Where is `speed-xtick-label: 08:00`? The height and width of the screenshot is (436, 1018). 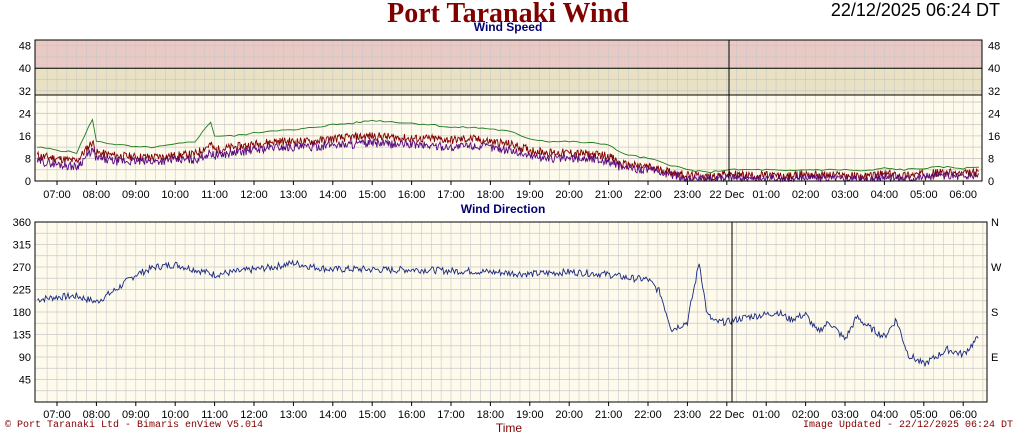
speed-xtick-label: 08:00 is located at coordinates (97, 195).